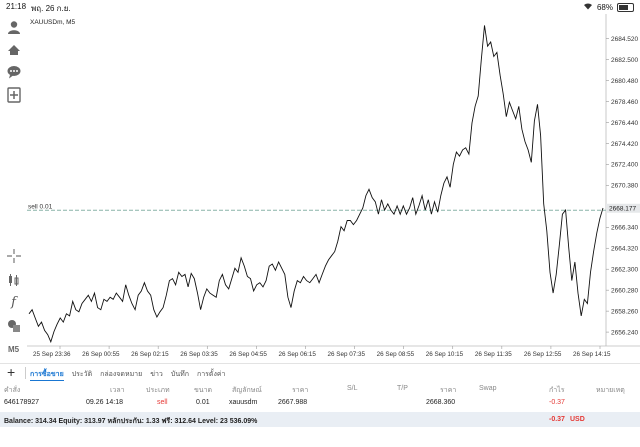 The width and height of the screenshot is (640, 447). Describe the element at coordinates (624, 81) in the screenshot. I see `y-tick-label: 2680.480` at that location.